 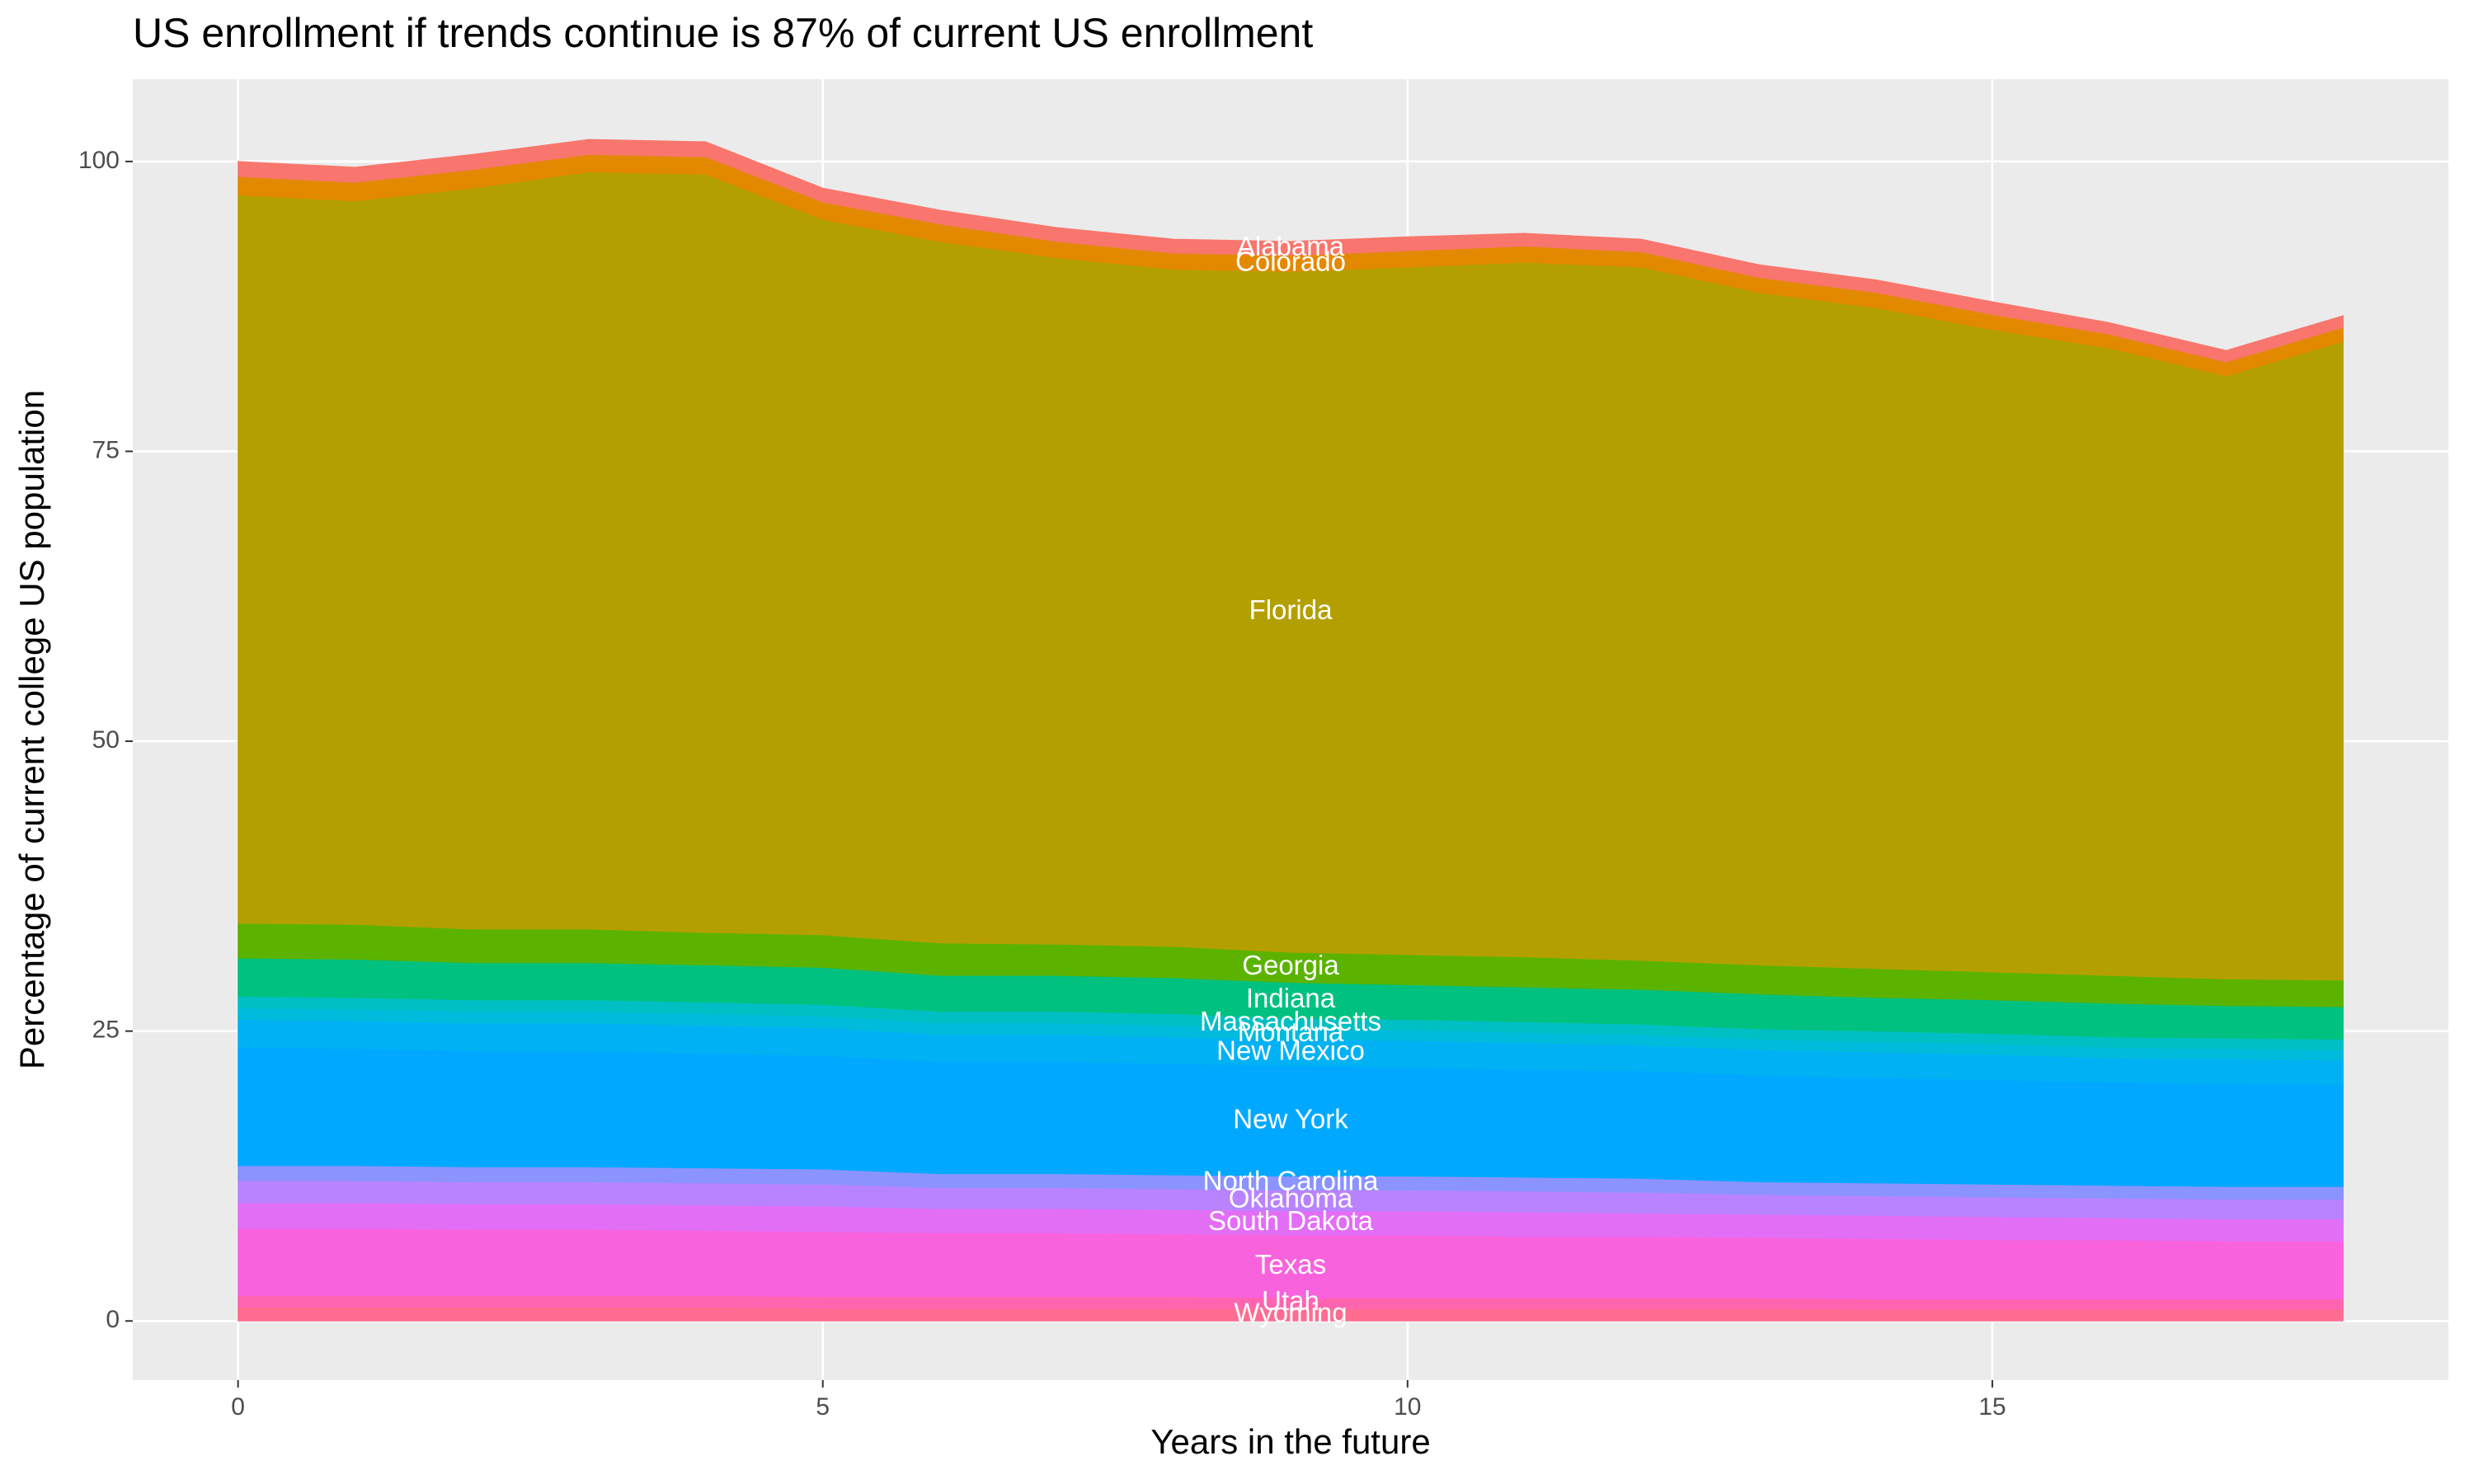 I want to click on area-label: Colorado, so click(x=1290, y=261).